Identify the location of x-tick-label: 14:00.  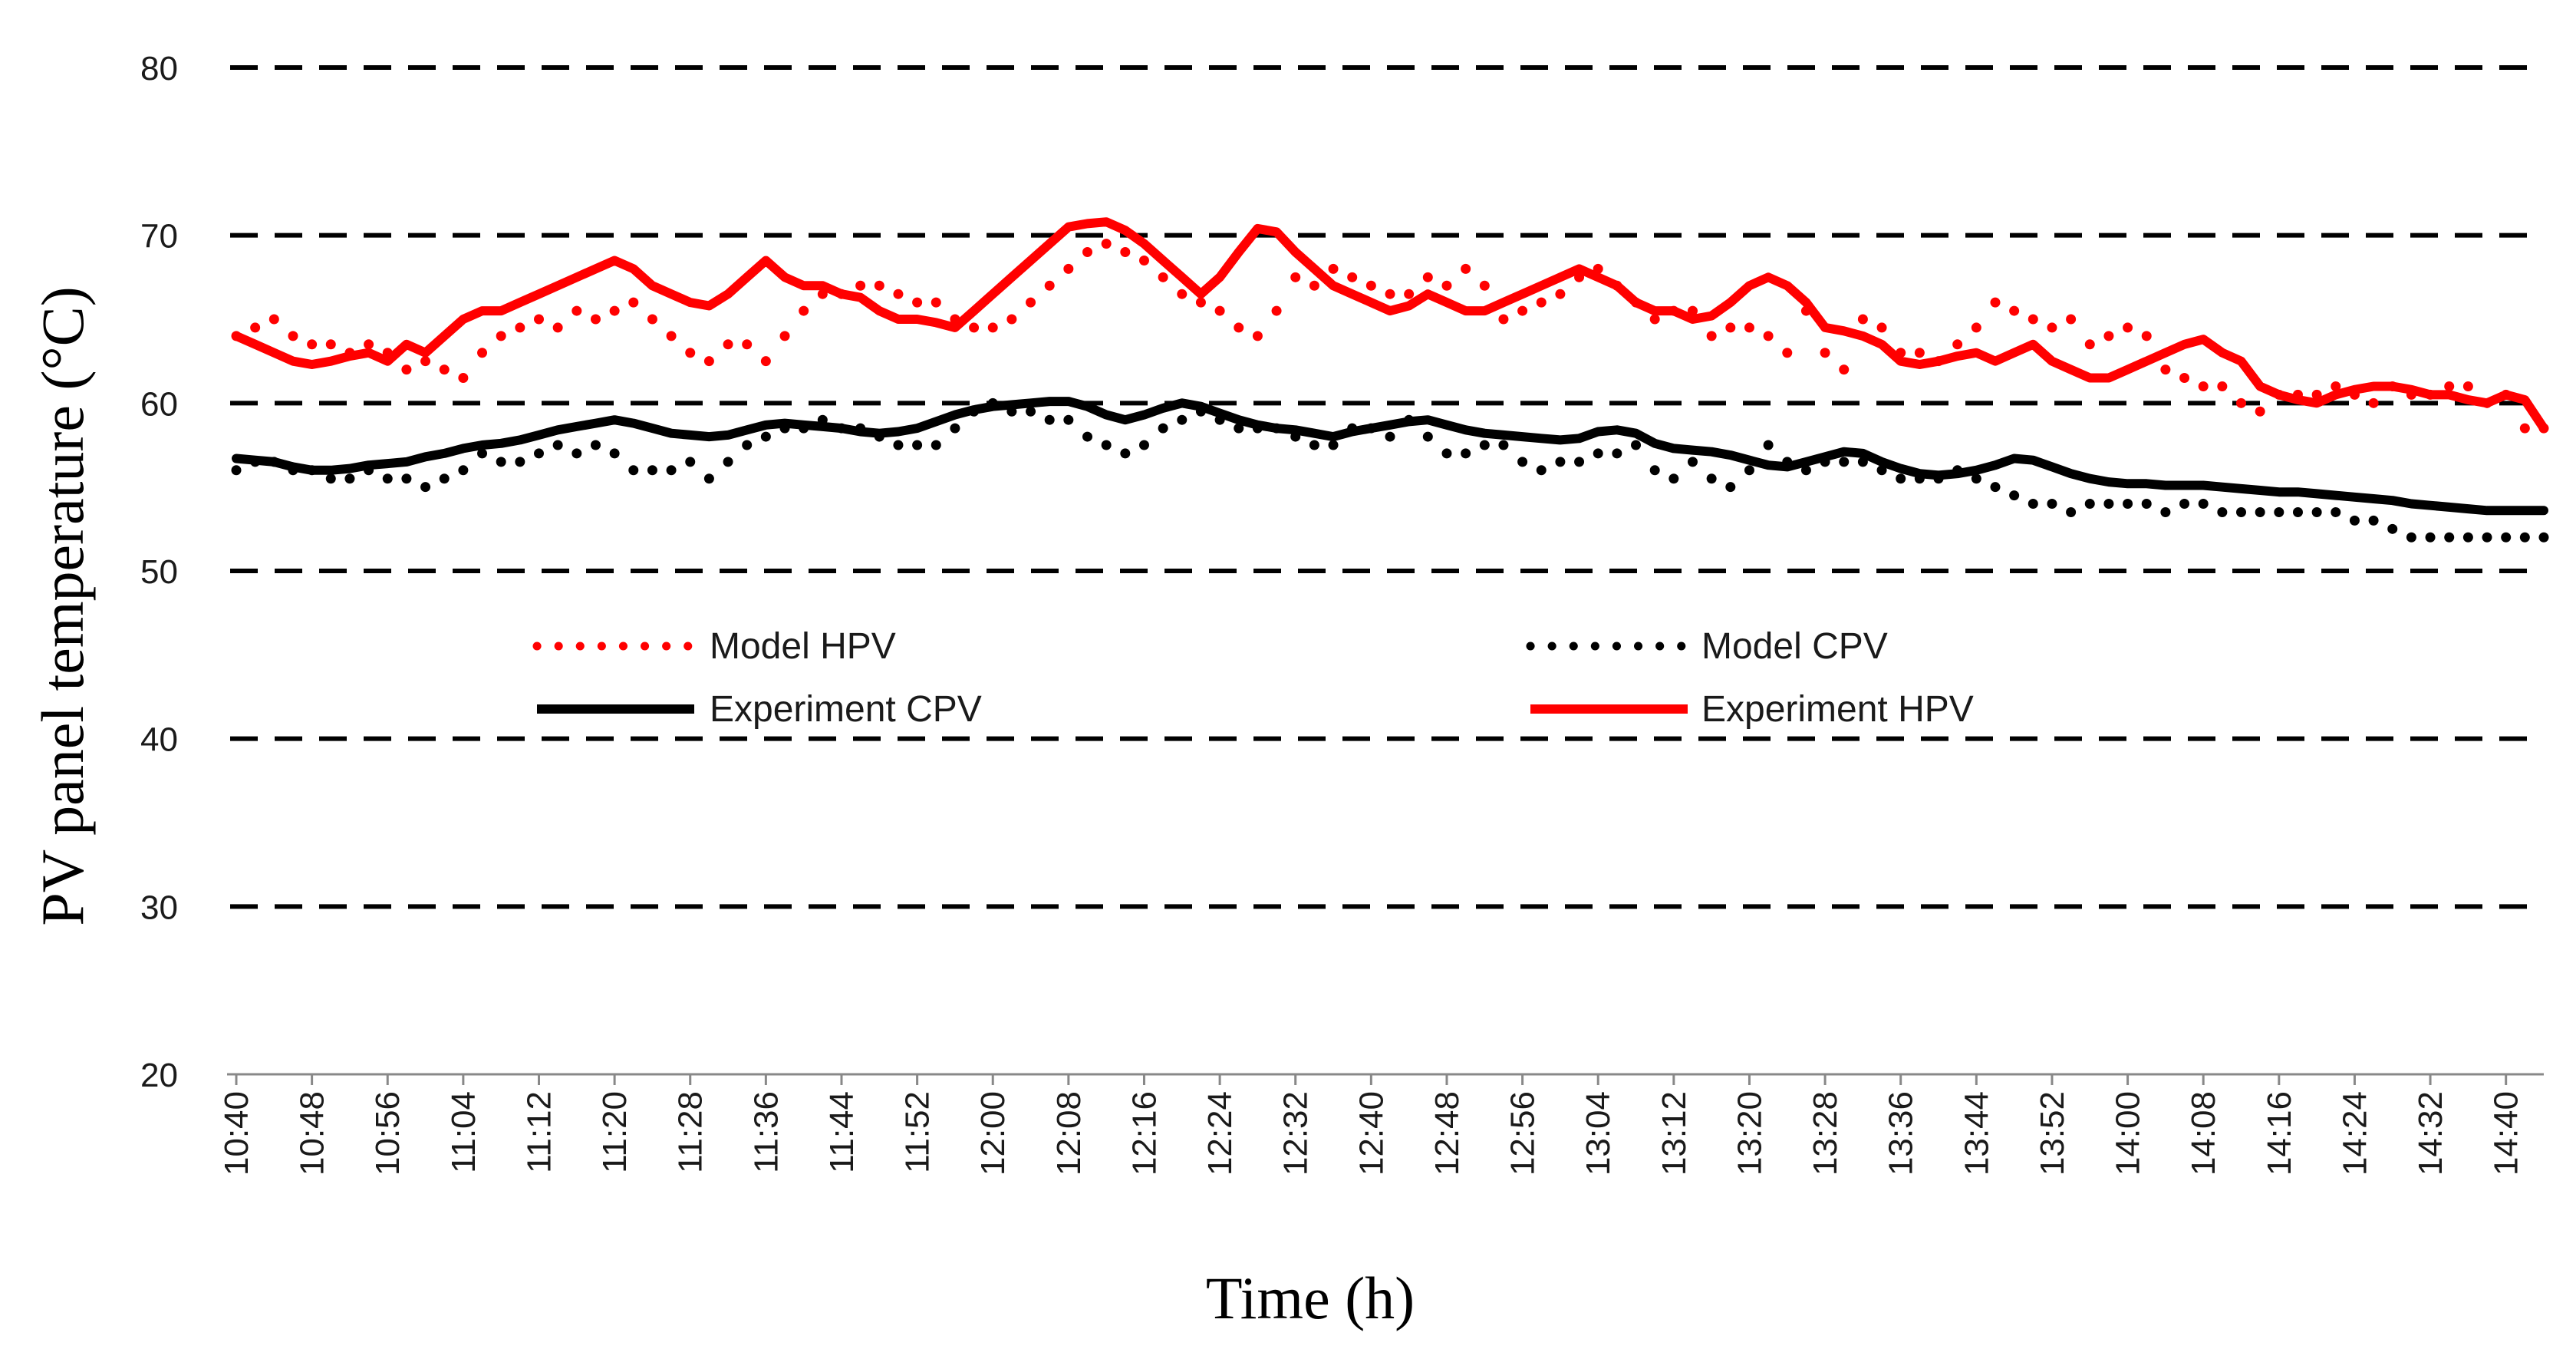
(2128, 1133).